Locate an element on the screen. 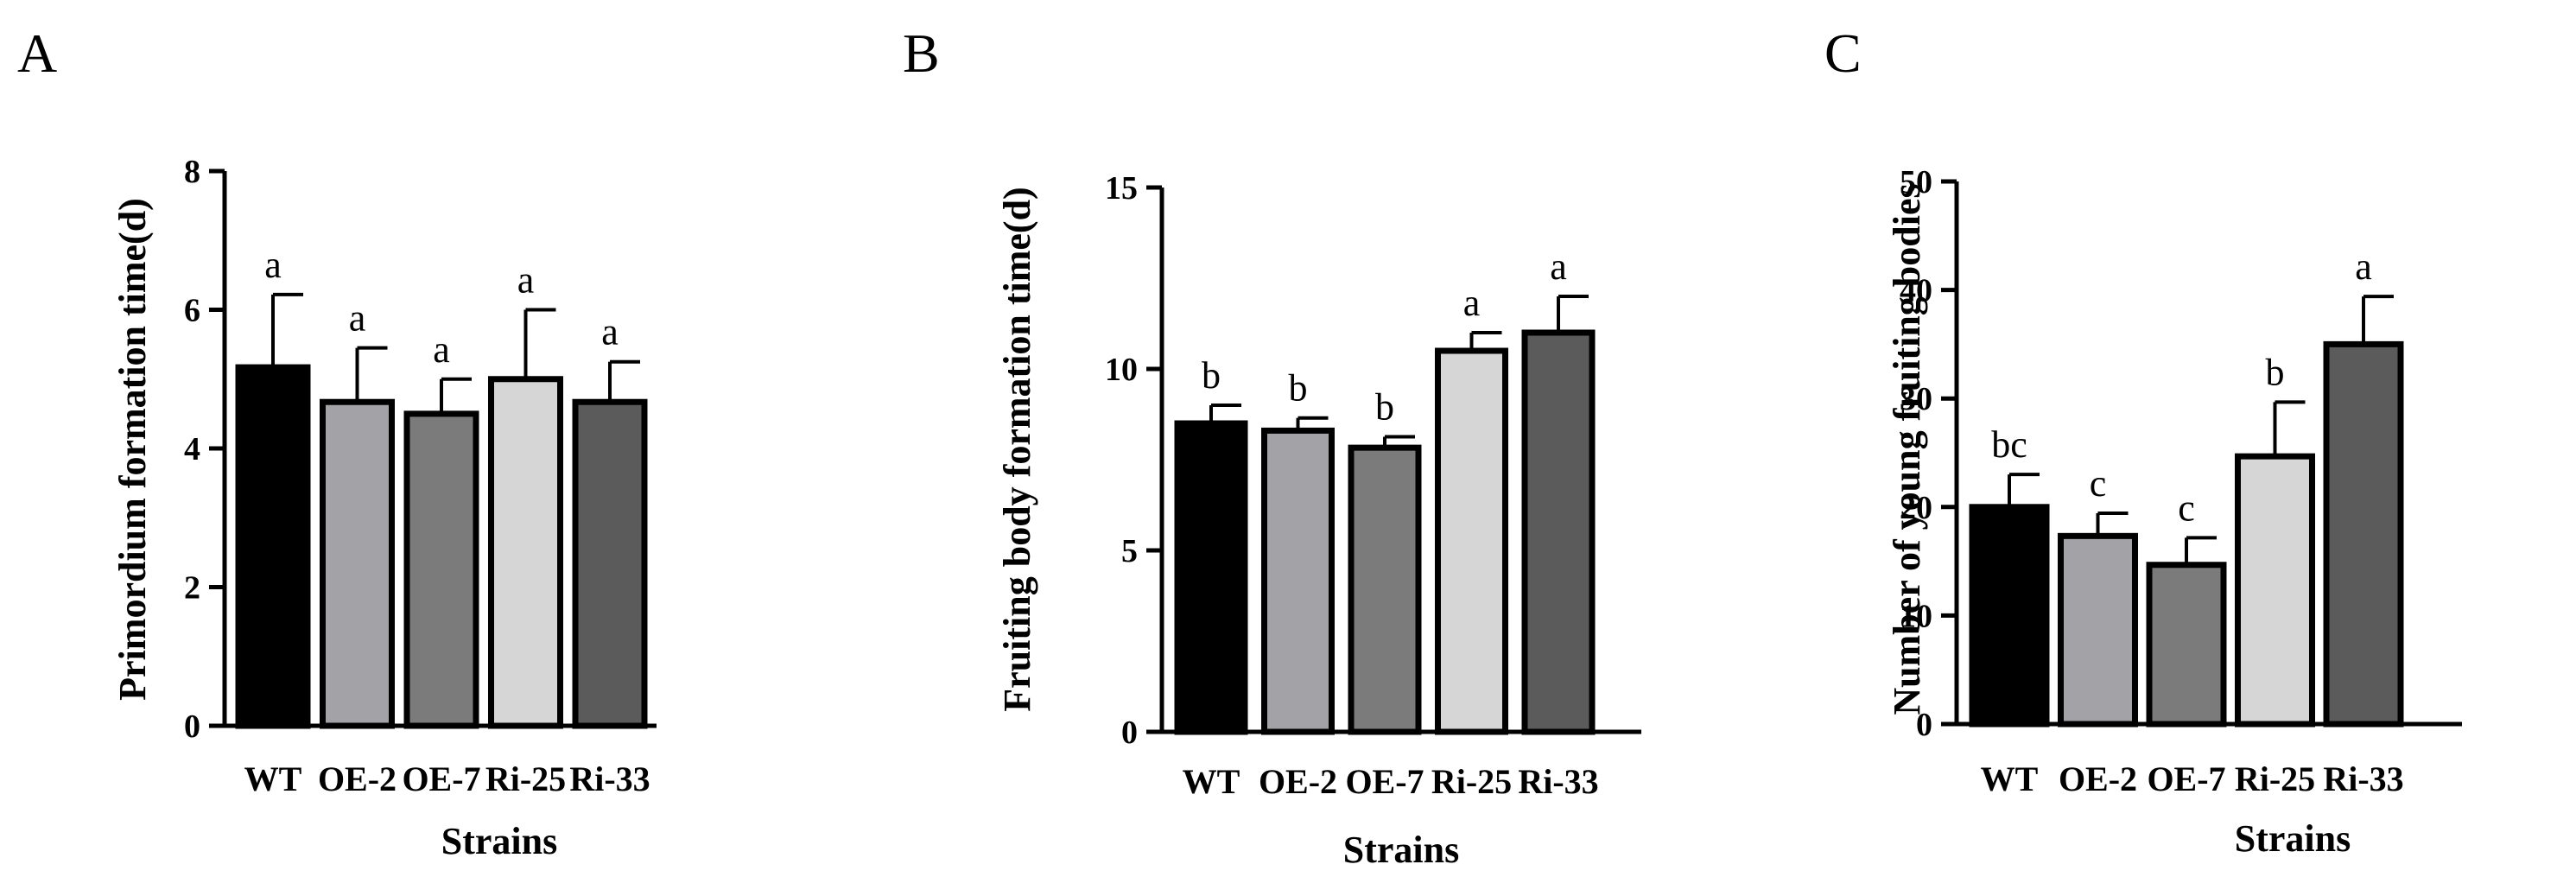  y-axis-title: Fruiting body formation time(d) is located at coordinates (1017, 449).